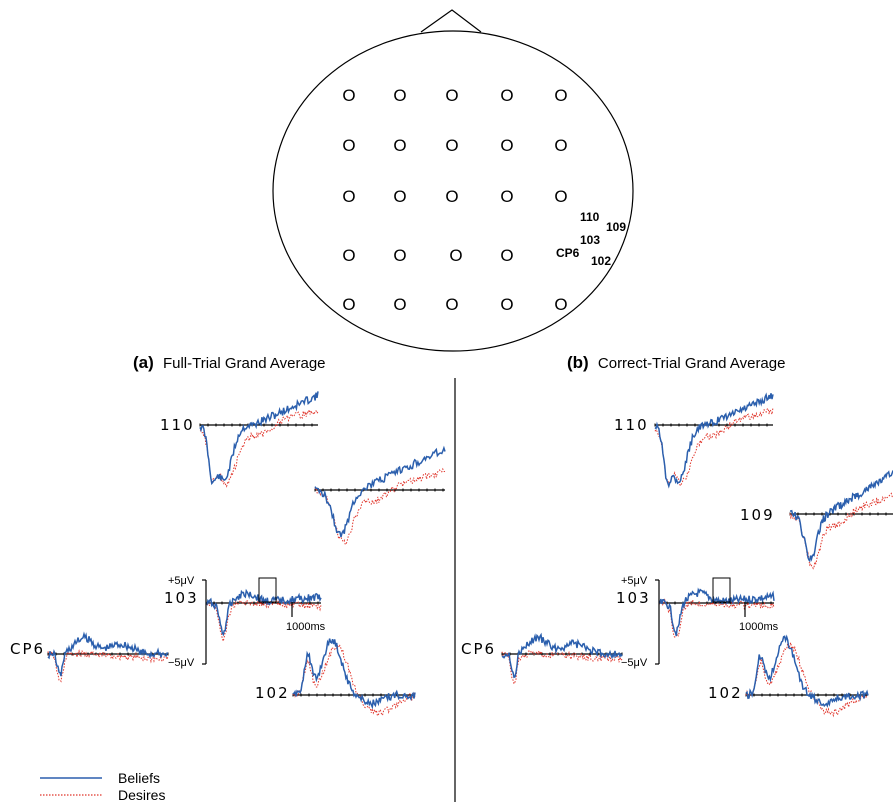 Image resolution: width=893 pixels, height=802 pixels. Describe the element at coordinates (725, 693) in the screenshot. I see `wave-label-b-102: 102` at that location.